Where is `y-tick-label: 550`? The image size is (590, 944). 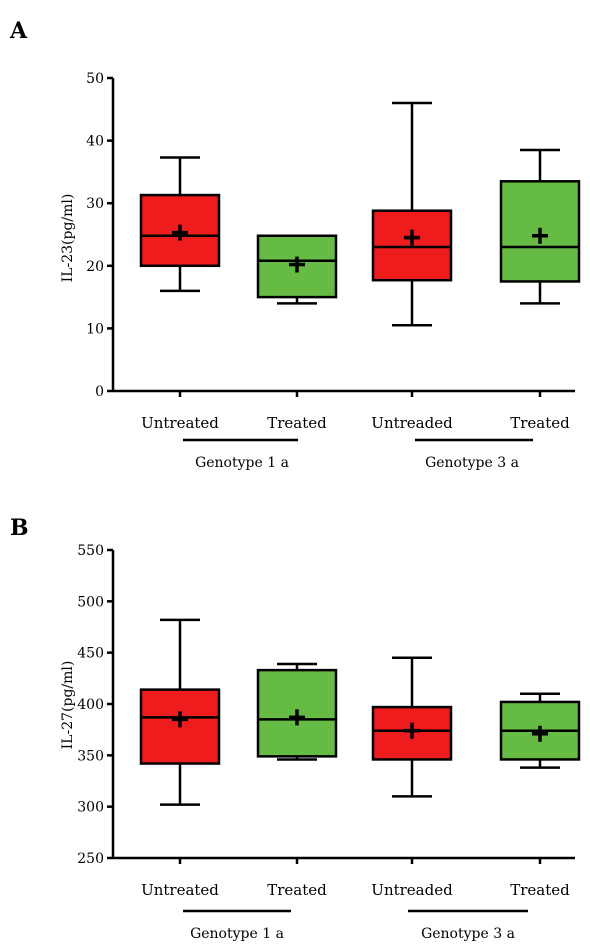 y-tick-label: 550 is located at coordinates (90, 551).